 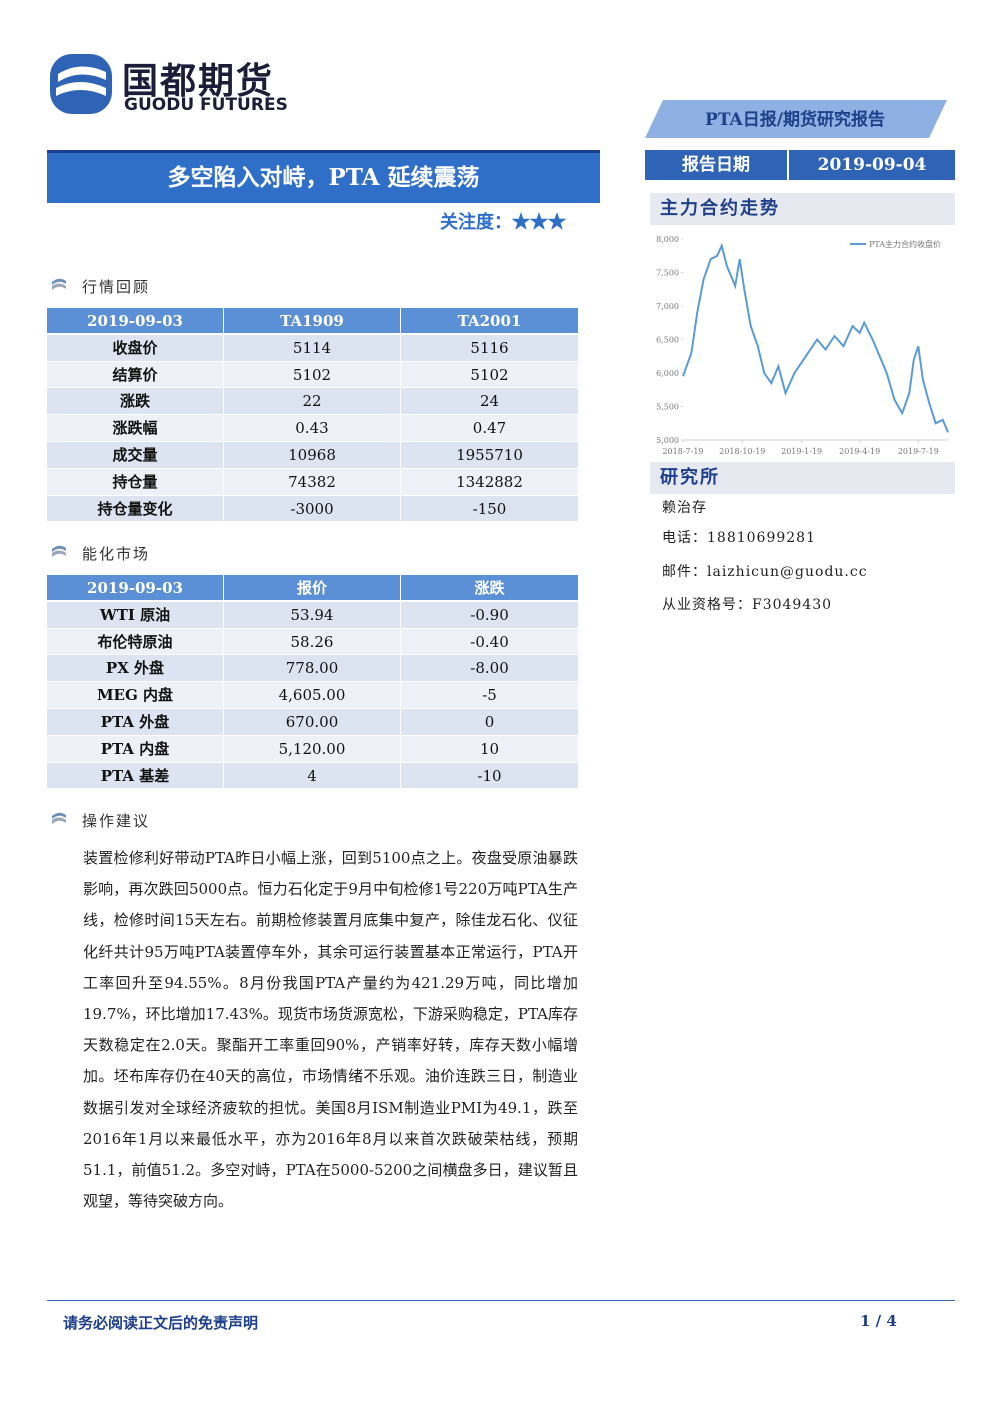 I want to click on x-tick-label: 2019-7-19, so click(x=918, y=451).